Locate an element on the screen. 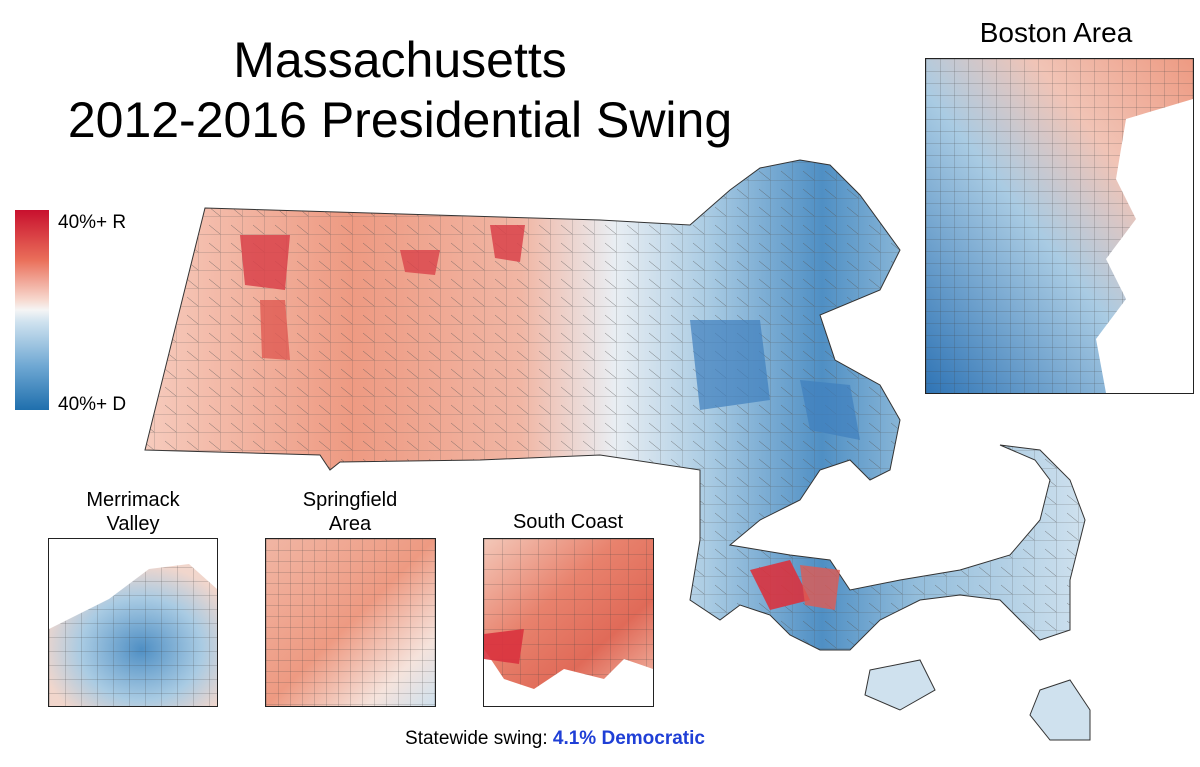  boston-inset-map is located at coordinates (1059, 226).